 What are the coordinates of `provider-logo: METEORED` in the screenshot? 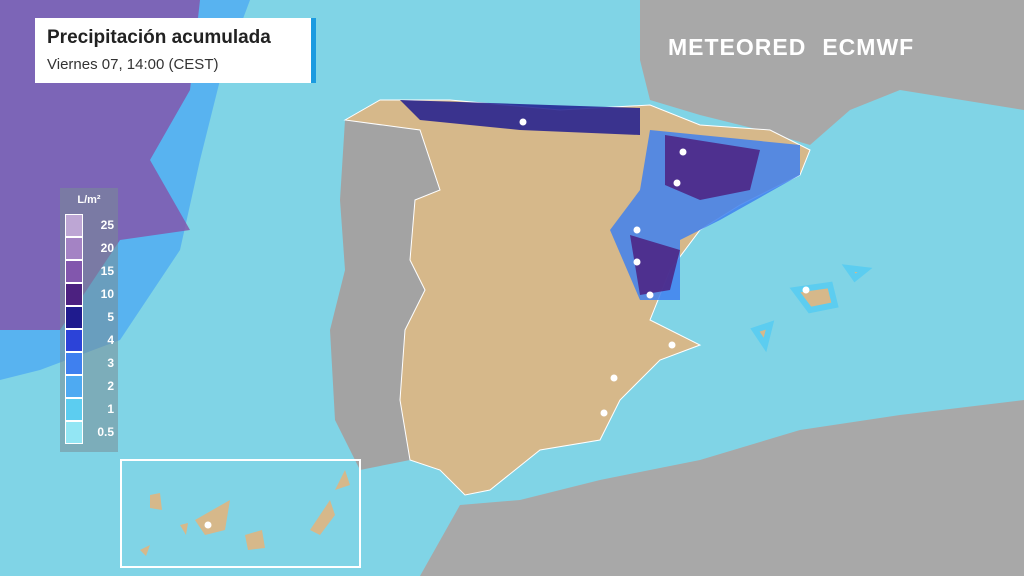 It's located at (737, 47).